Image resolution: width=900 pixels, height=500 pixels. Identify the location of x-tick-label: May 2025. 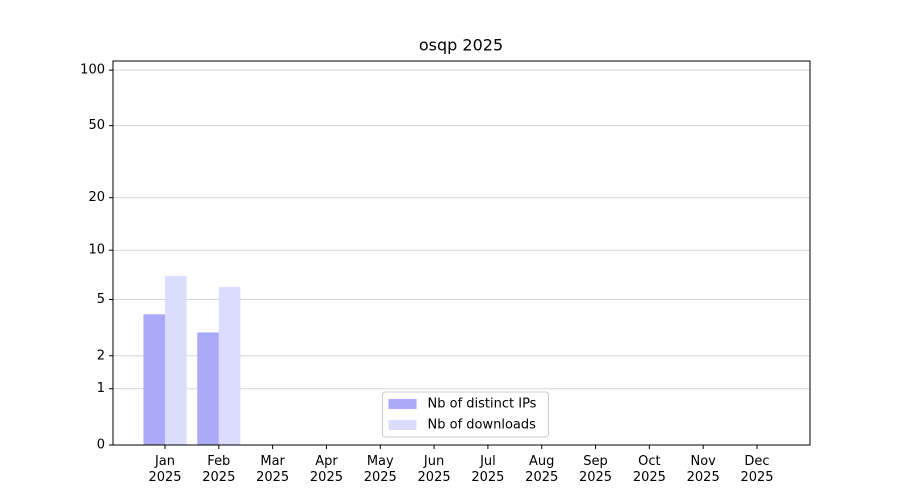
(380, 469).